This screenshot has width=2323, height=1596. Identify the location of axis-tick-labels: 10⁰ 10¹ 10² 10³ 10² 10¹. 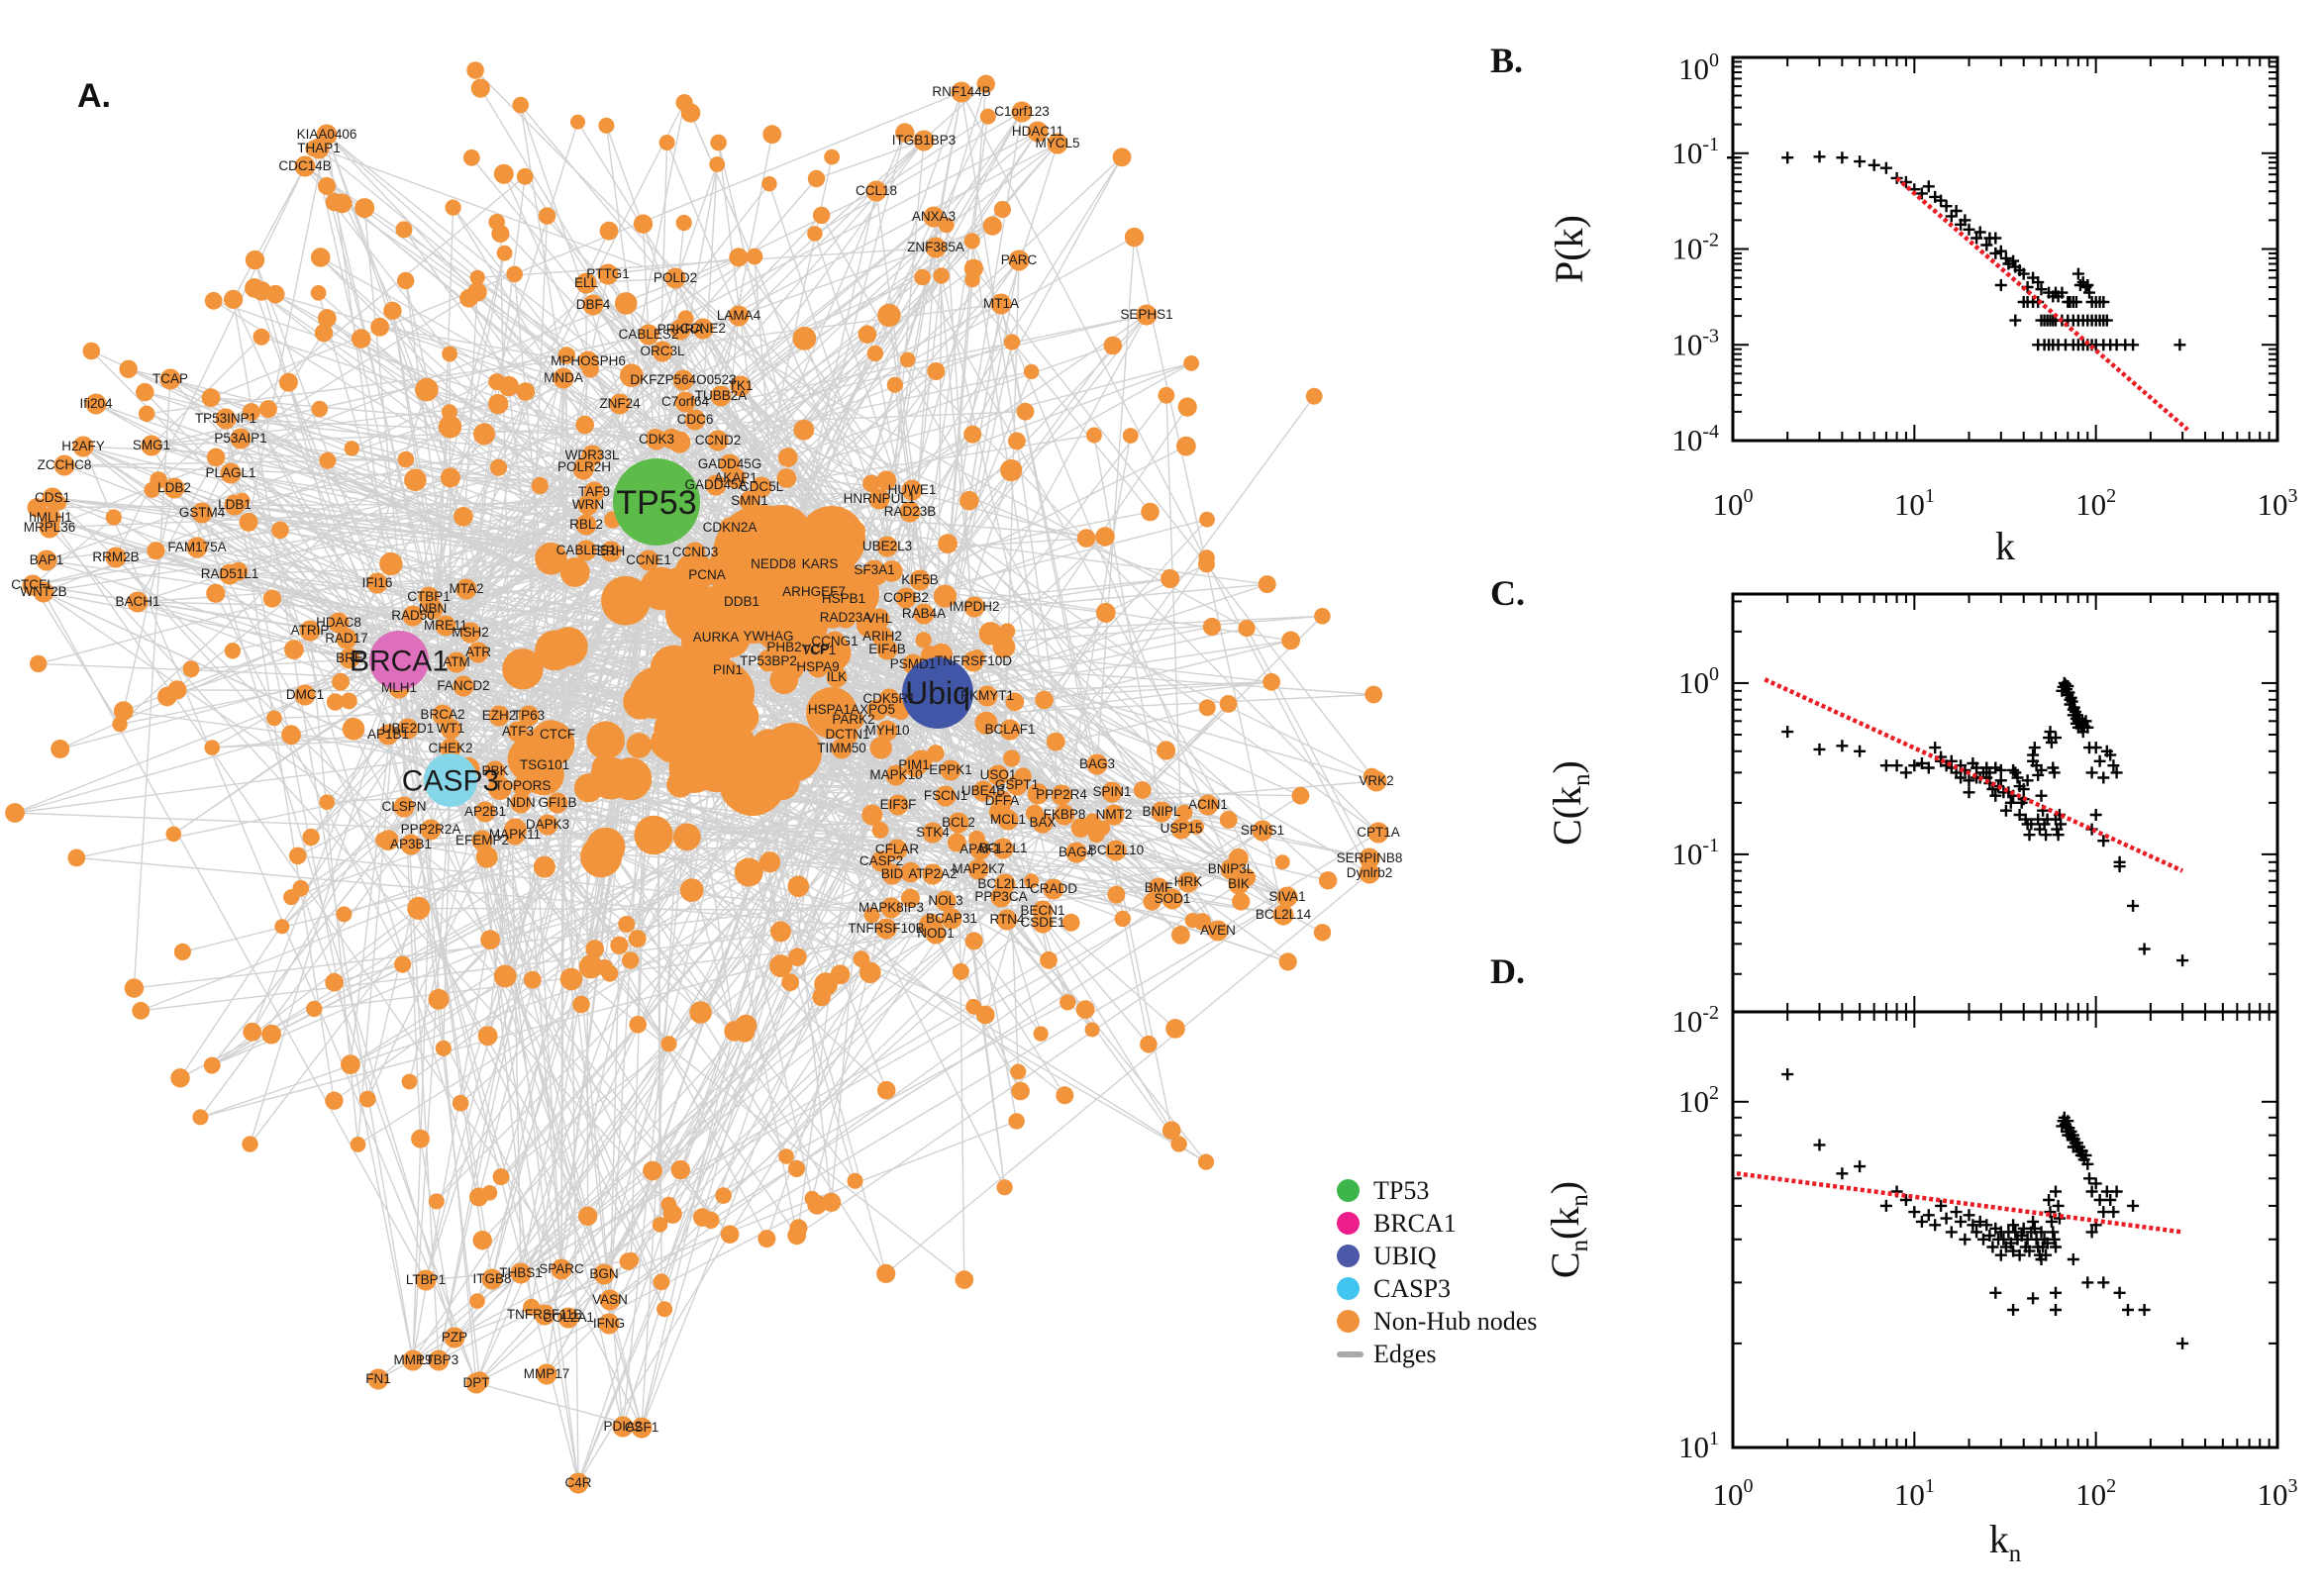
(1988, 1297).